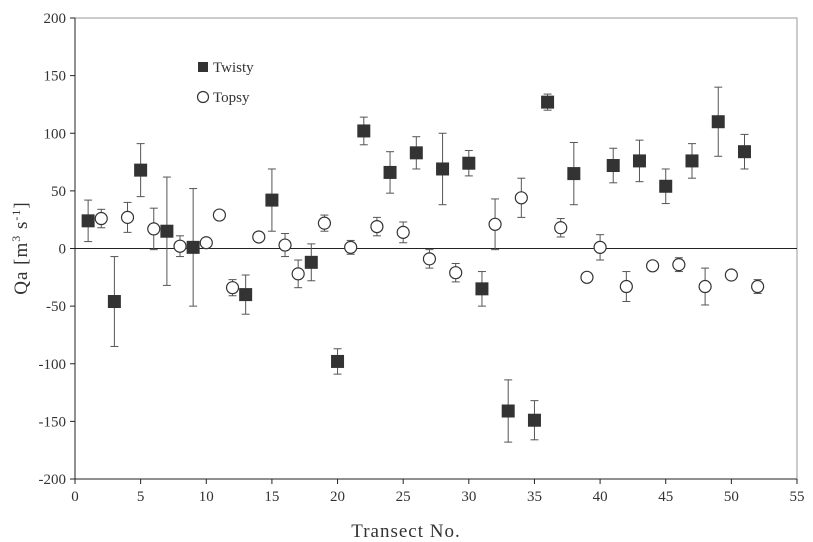 This screenshot has width=813, height=542. I want to click on x-tick-label: 25, so click(403, 497).